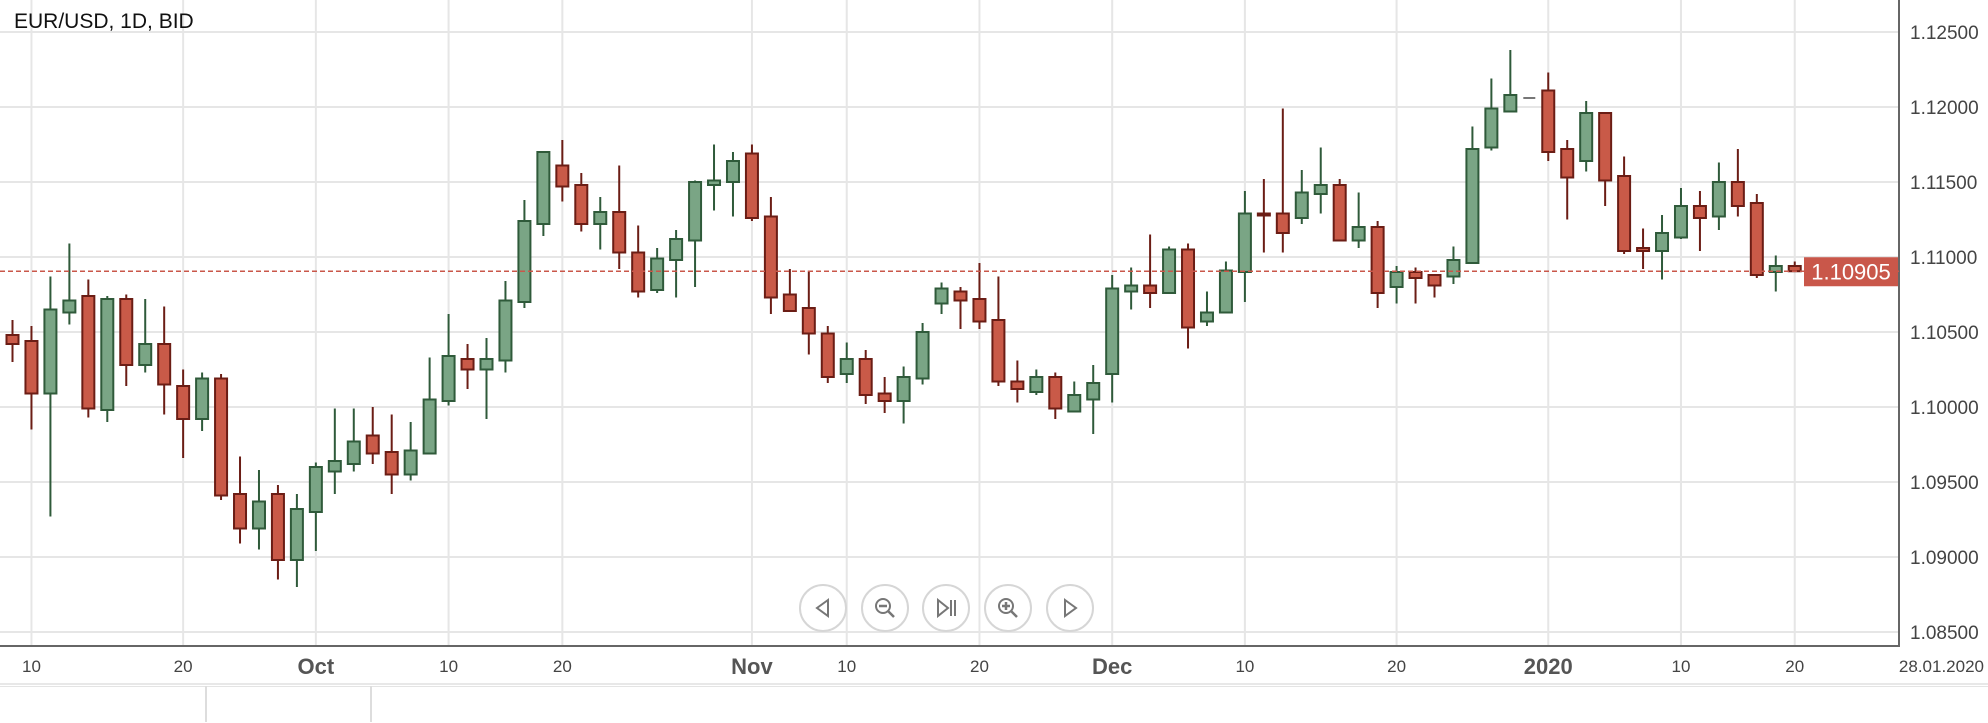 Image resolution: width=1988 pixels, height=723 pixels. What do you see at coordinates (206, 704) in the screenshot?
I see `navigator-handle-left` at bounding box center [206, 704].